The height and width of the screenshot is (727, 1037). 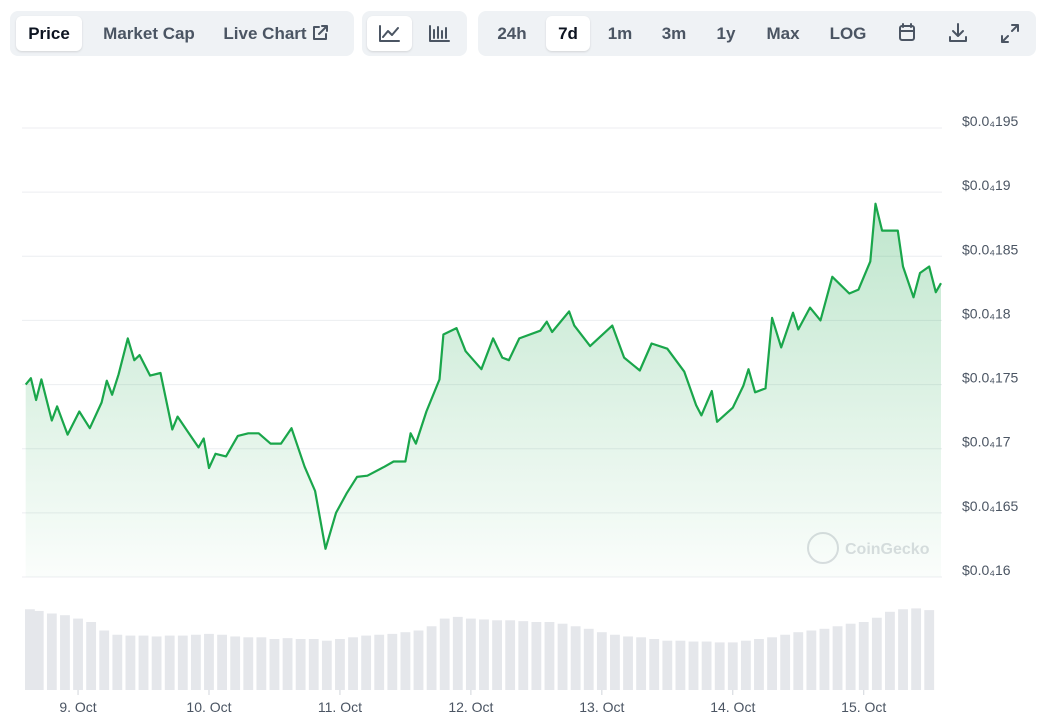 I want to click on view-button: Price, so click(x=49, y=33).